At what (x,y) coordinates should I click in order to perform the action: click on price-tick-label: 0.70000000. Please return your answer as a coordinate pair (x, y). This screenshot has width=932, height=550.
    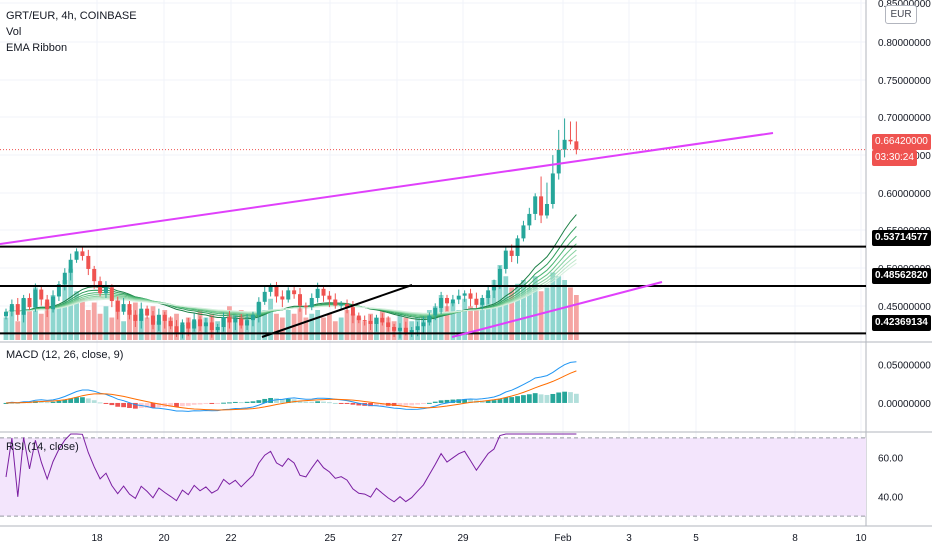
    Looking at the image, I should click on (904, 118).